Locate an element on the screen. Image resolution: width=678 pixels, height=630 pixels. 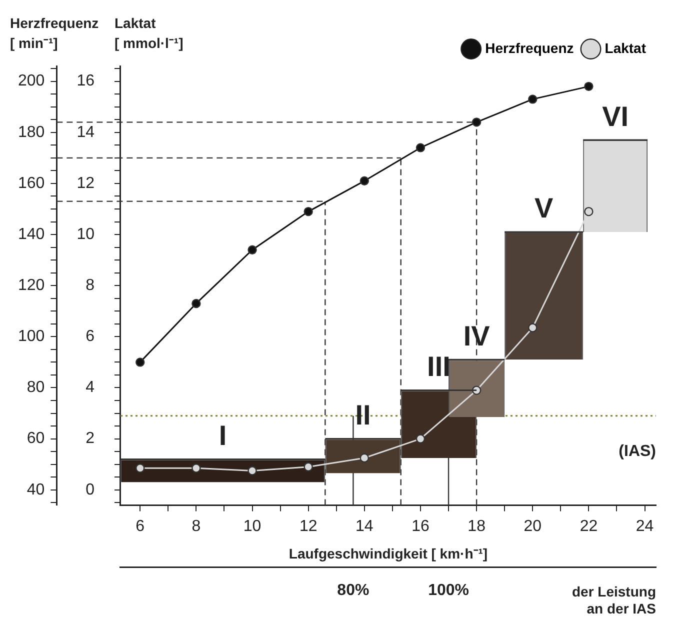
x-tick-label: 24 is located at coordinates (645, 527).